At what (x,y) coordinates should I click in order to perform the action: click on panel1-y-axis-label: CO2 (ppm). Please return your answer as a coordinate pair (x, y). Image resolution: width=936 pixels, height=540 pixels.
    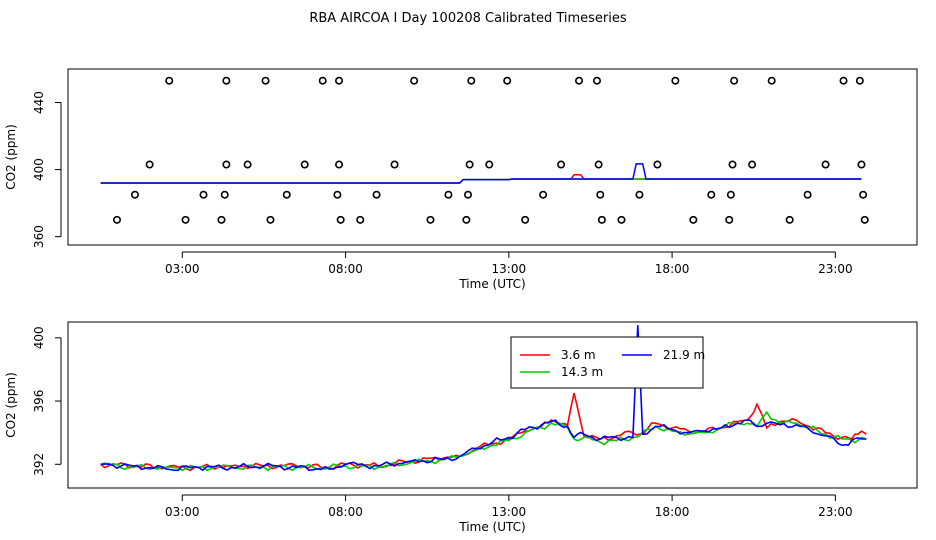
    Looking at the image, I should click on (11, 157).